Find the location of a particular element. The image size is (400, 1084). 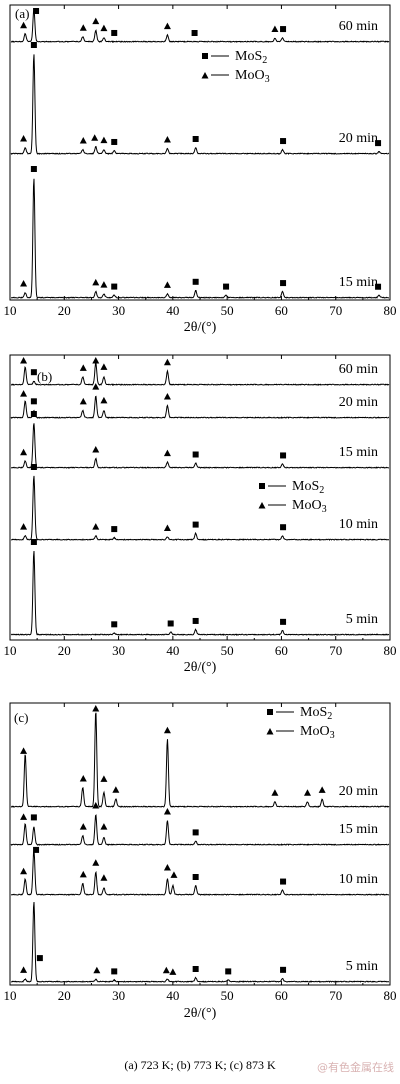

panel-1-legend-mos2-marker is located at coordinates (262, 486).